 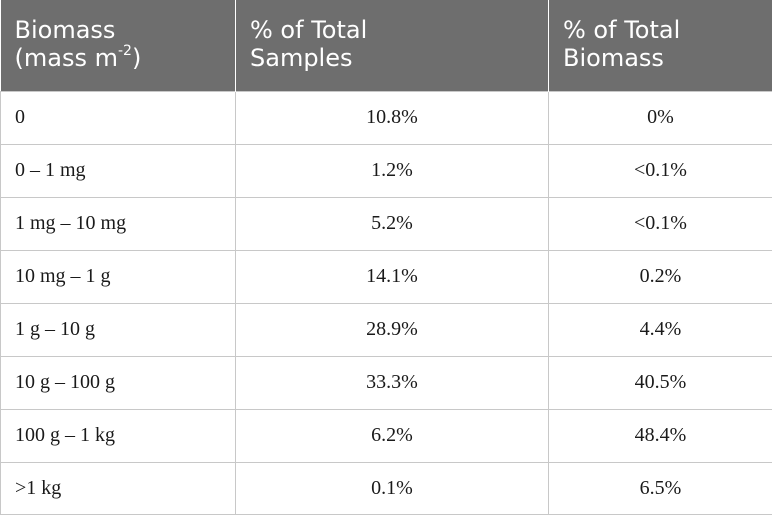 I want to click on header-biomass-line2: (mass m-2), so click(x=121, y=58).